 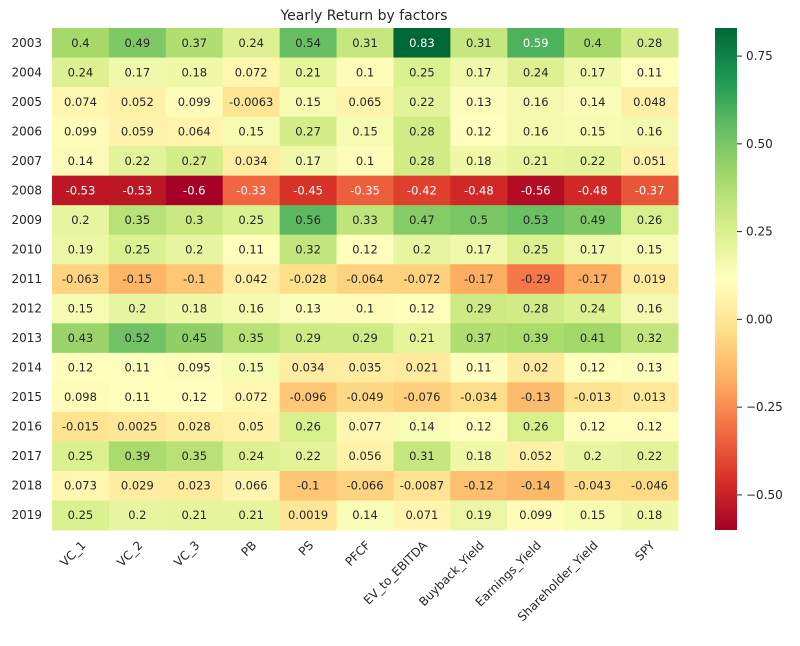 What do you see at coordinates (536, 43) in the screenshot?
I see `cell-label: 0.59` at bounding box center [536, 43].